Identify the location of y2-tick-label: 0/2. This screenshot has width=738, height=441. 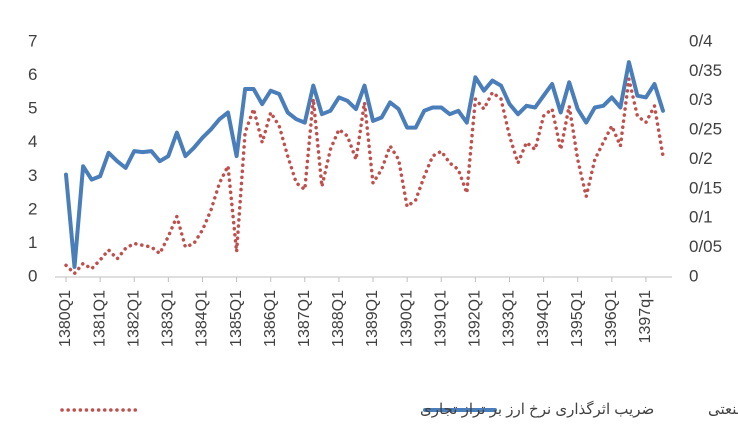
(701, 158).